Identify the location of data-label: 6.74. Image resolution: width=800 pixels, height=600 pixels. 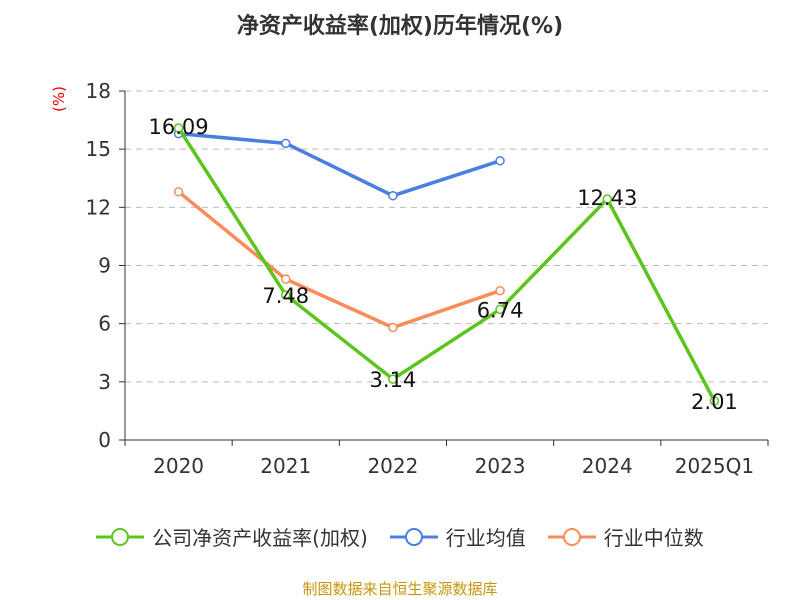
(500, 310).